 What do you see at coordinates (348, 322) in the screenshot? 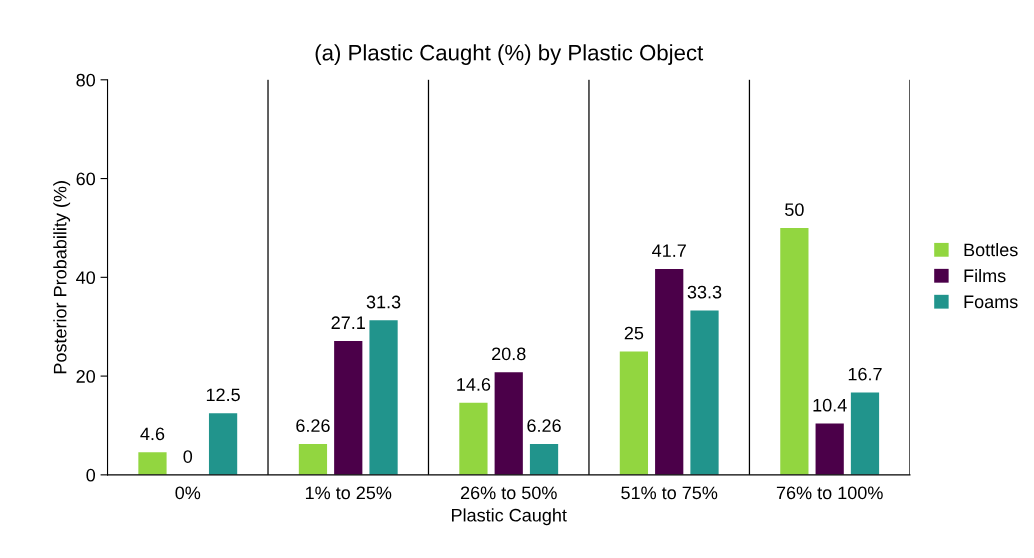
I see `data-label: 27.1` at bounding box center [348, 322].